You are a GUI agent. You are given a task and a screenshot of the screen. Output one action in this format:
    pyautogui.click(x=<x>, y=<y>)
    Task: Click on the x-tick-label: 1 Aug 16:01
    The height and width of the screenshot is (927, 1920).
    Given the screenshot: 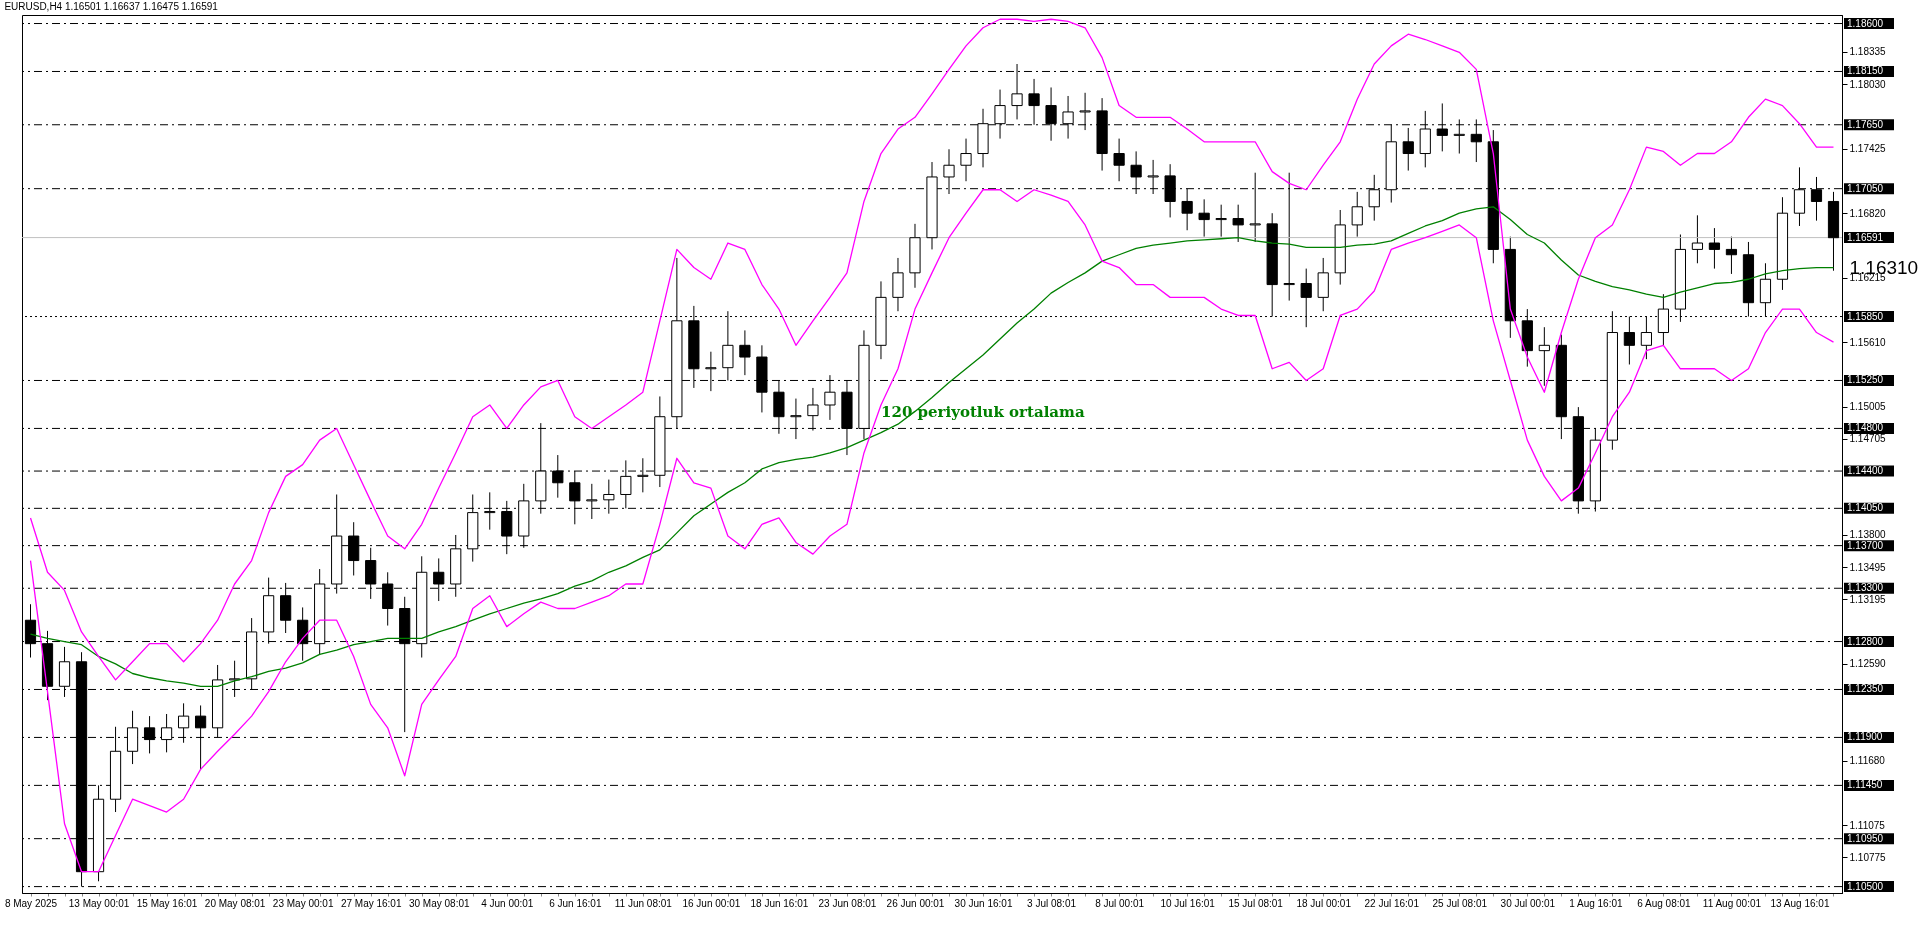 What is the action you would take?
    pyautogui.click(x=1596, y=903)
    